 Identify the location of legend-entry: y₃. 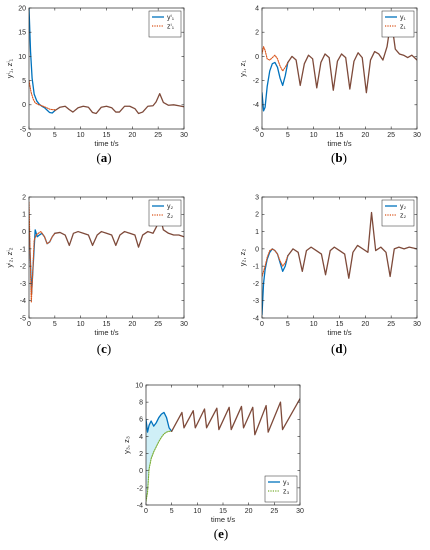
(286, 483).